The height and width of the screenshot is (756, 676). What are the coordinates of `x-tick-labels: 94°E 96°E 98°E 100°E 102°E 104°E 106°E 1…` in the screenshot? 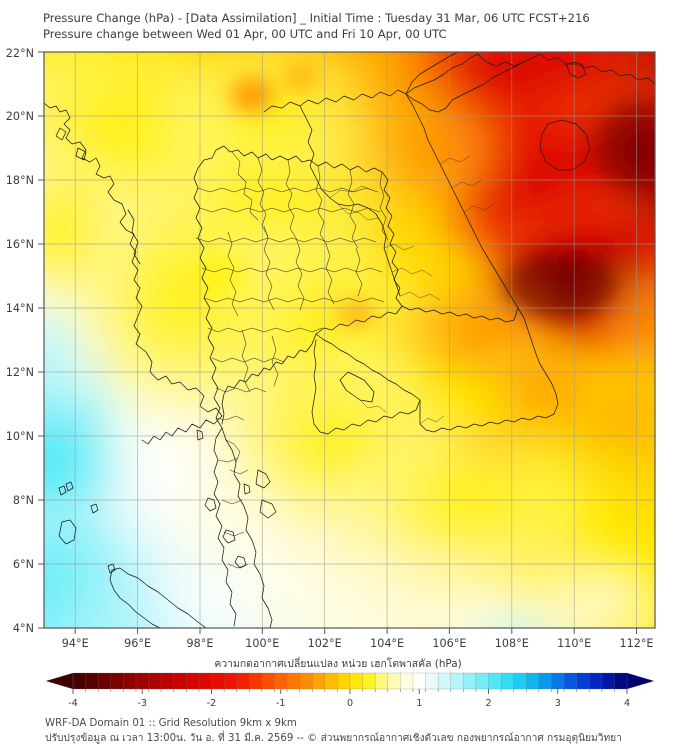 It's located at (358, 643).